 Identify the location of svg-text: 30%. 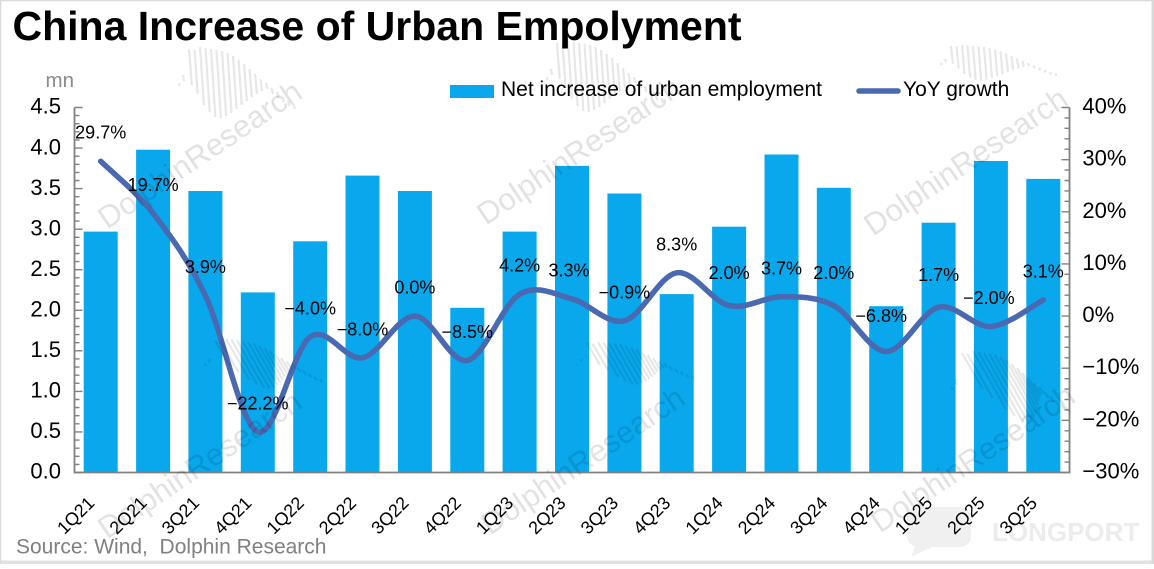
(1104, 158).